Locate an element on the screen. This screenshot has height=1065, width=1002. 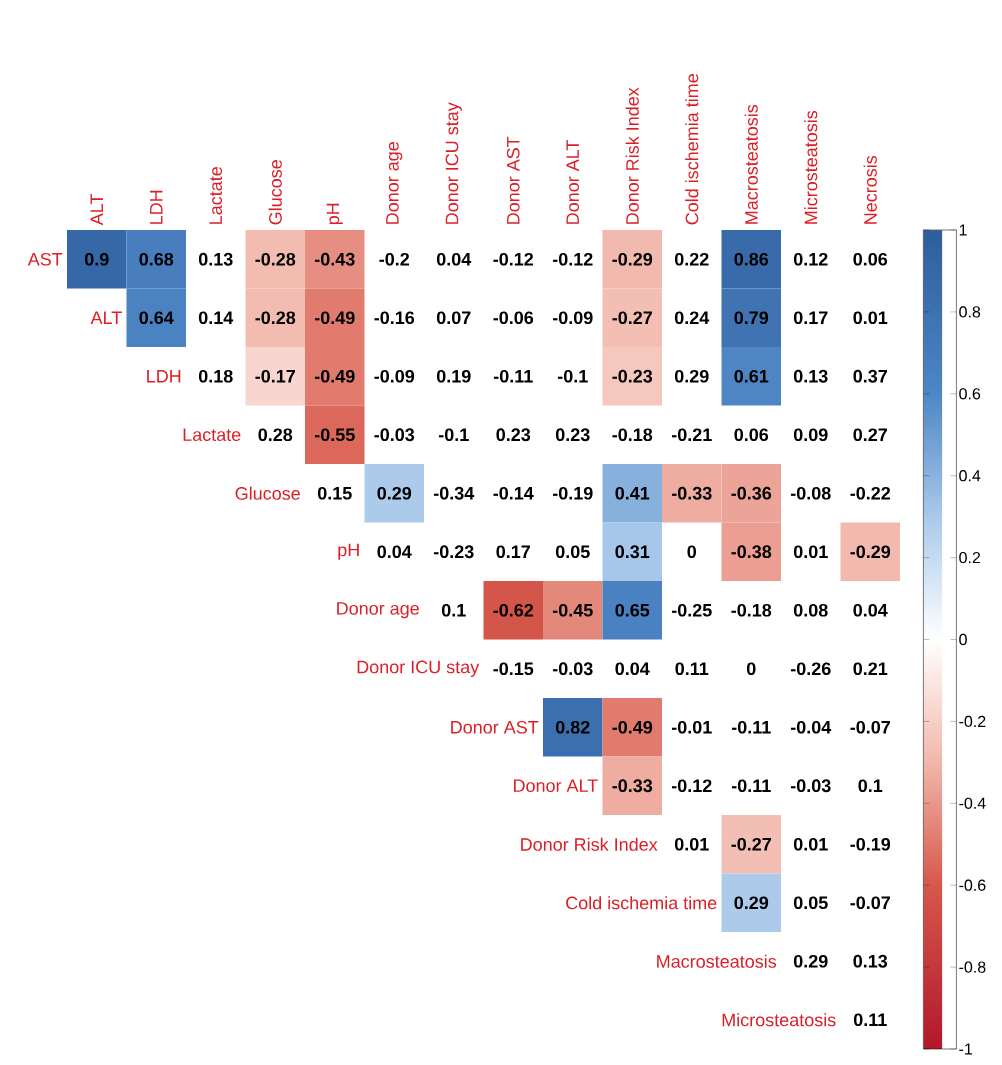
data-label: 0.79 is located at coordinates (751, 318).